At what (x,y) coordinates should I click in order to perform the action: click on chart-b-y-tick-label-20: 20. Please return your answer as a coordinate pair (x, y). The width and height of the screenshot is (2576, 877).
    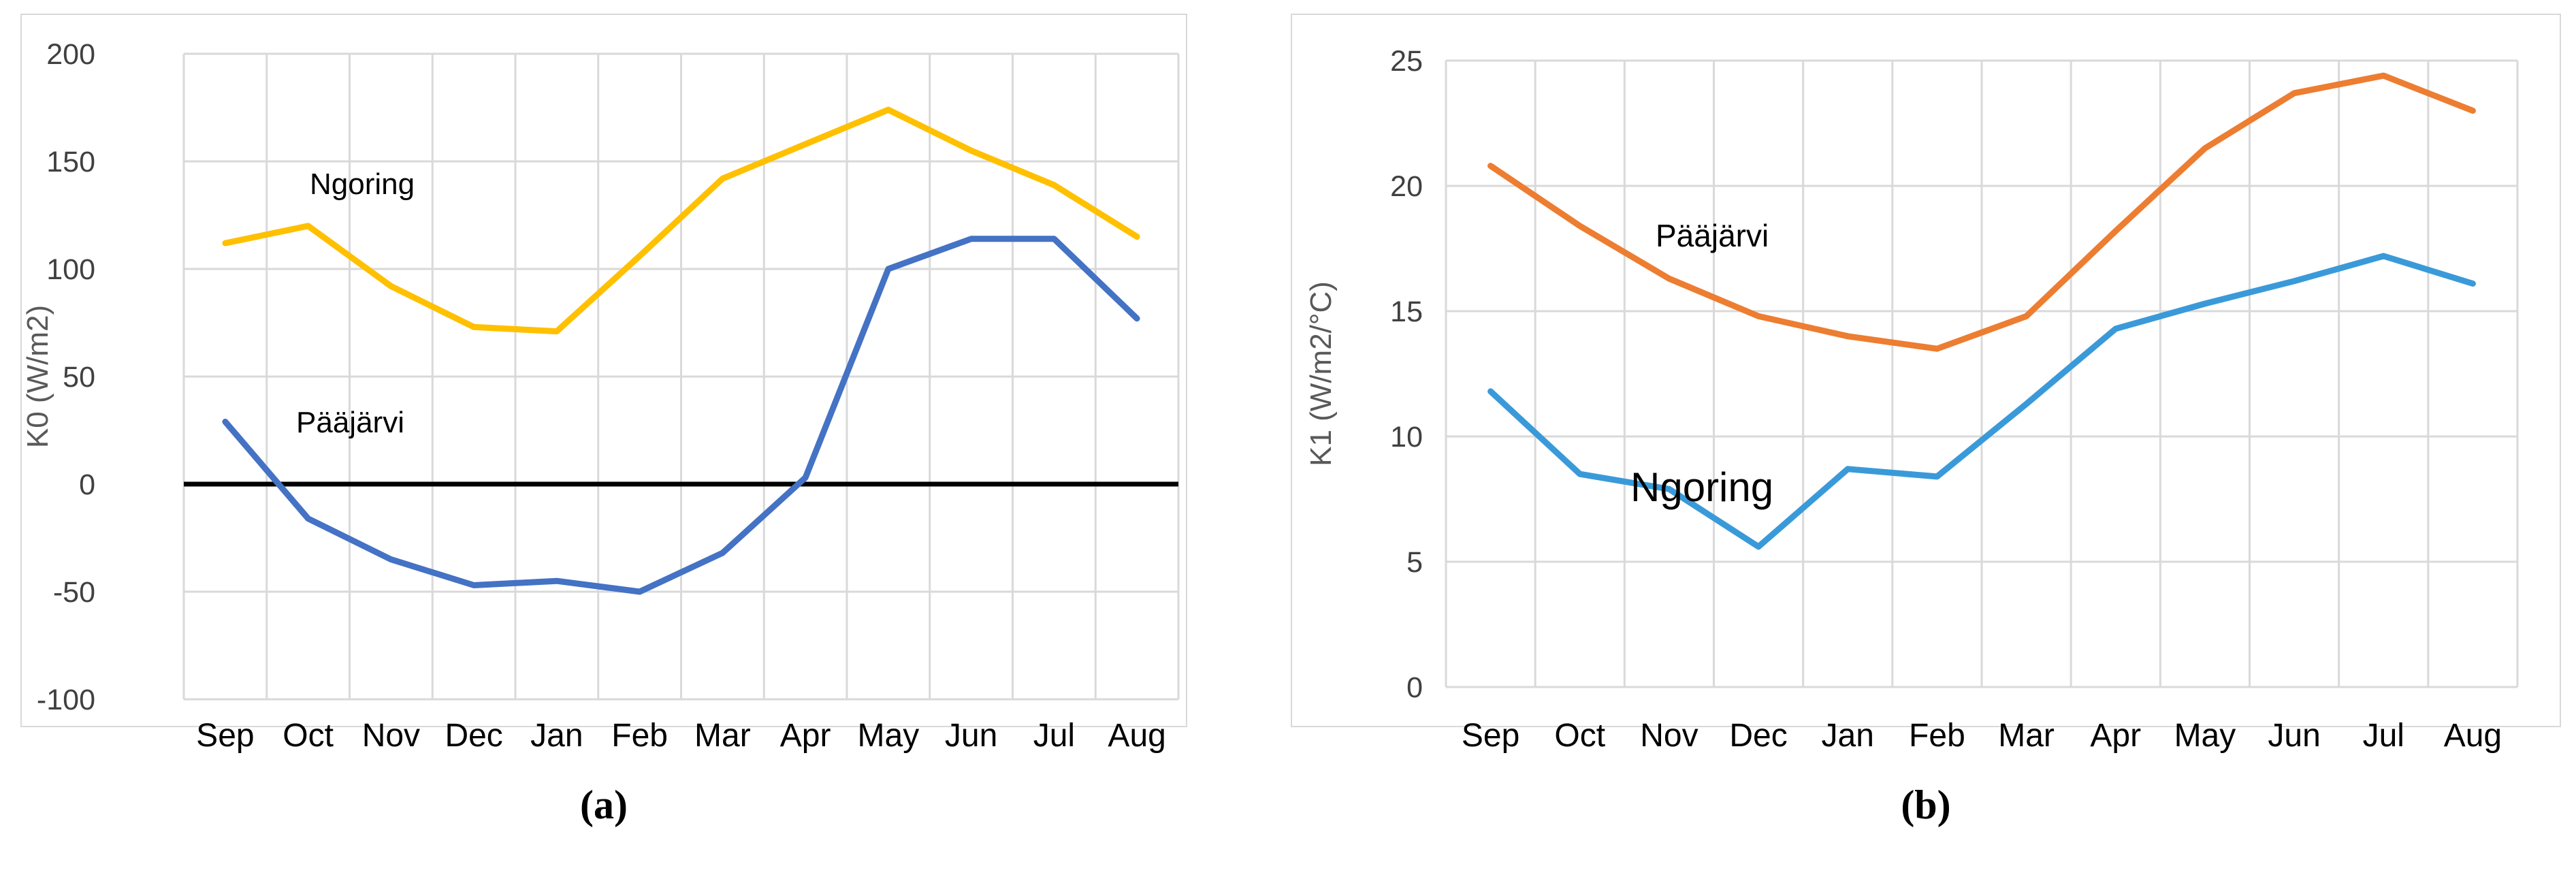
    Looking at the image, I should click on (1407, 186).